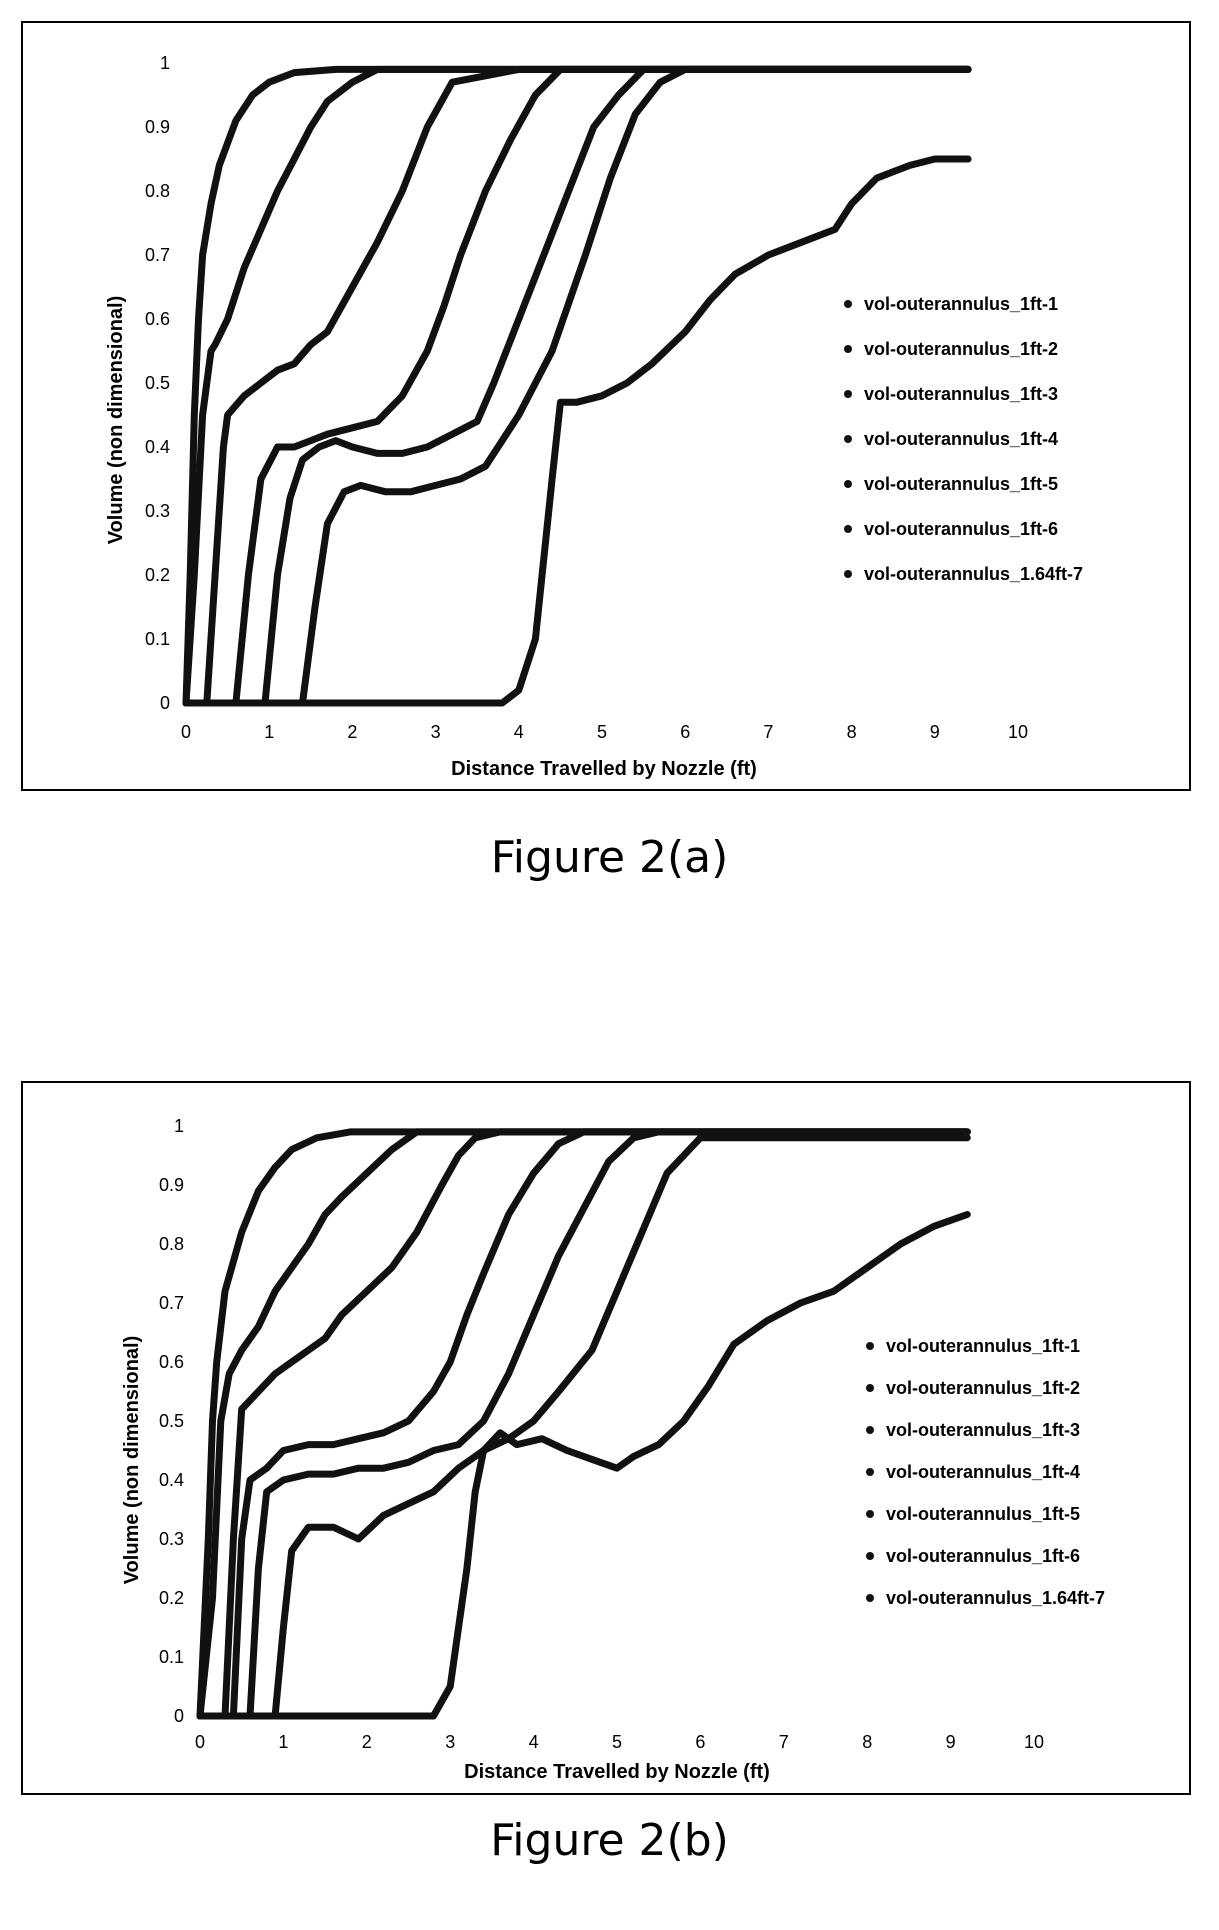 The image size is (1219, 1930). What do you see at coordinates (171, 1480) in the screenshot?
I see `y-tick-label: 0.4` at bounding box center [171, 1480].